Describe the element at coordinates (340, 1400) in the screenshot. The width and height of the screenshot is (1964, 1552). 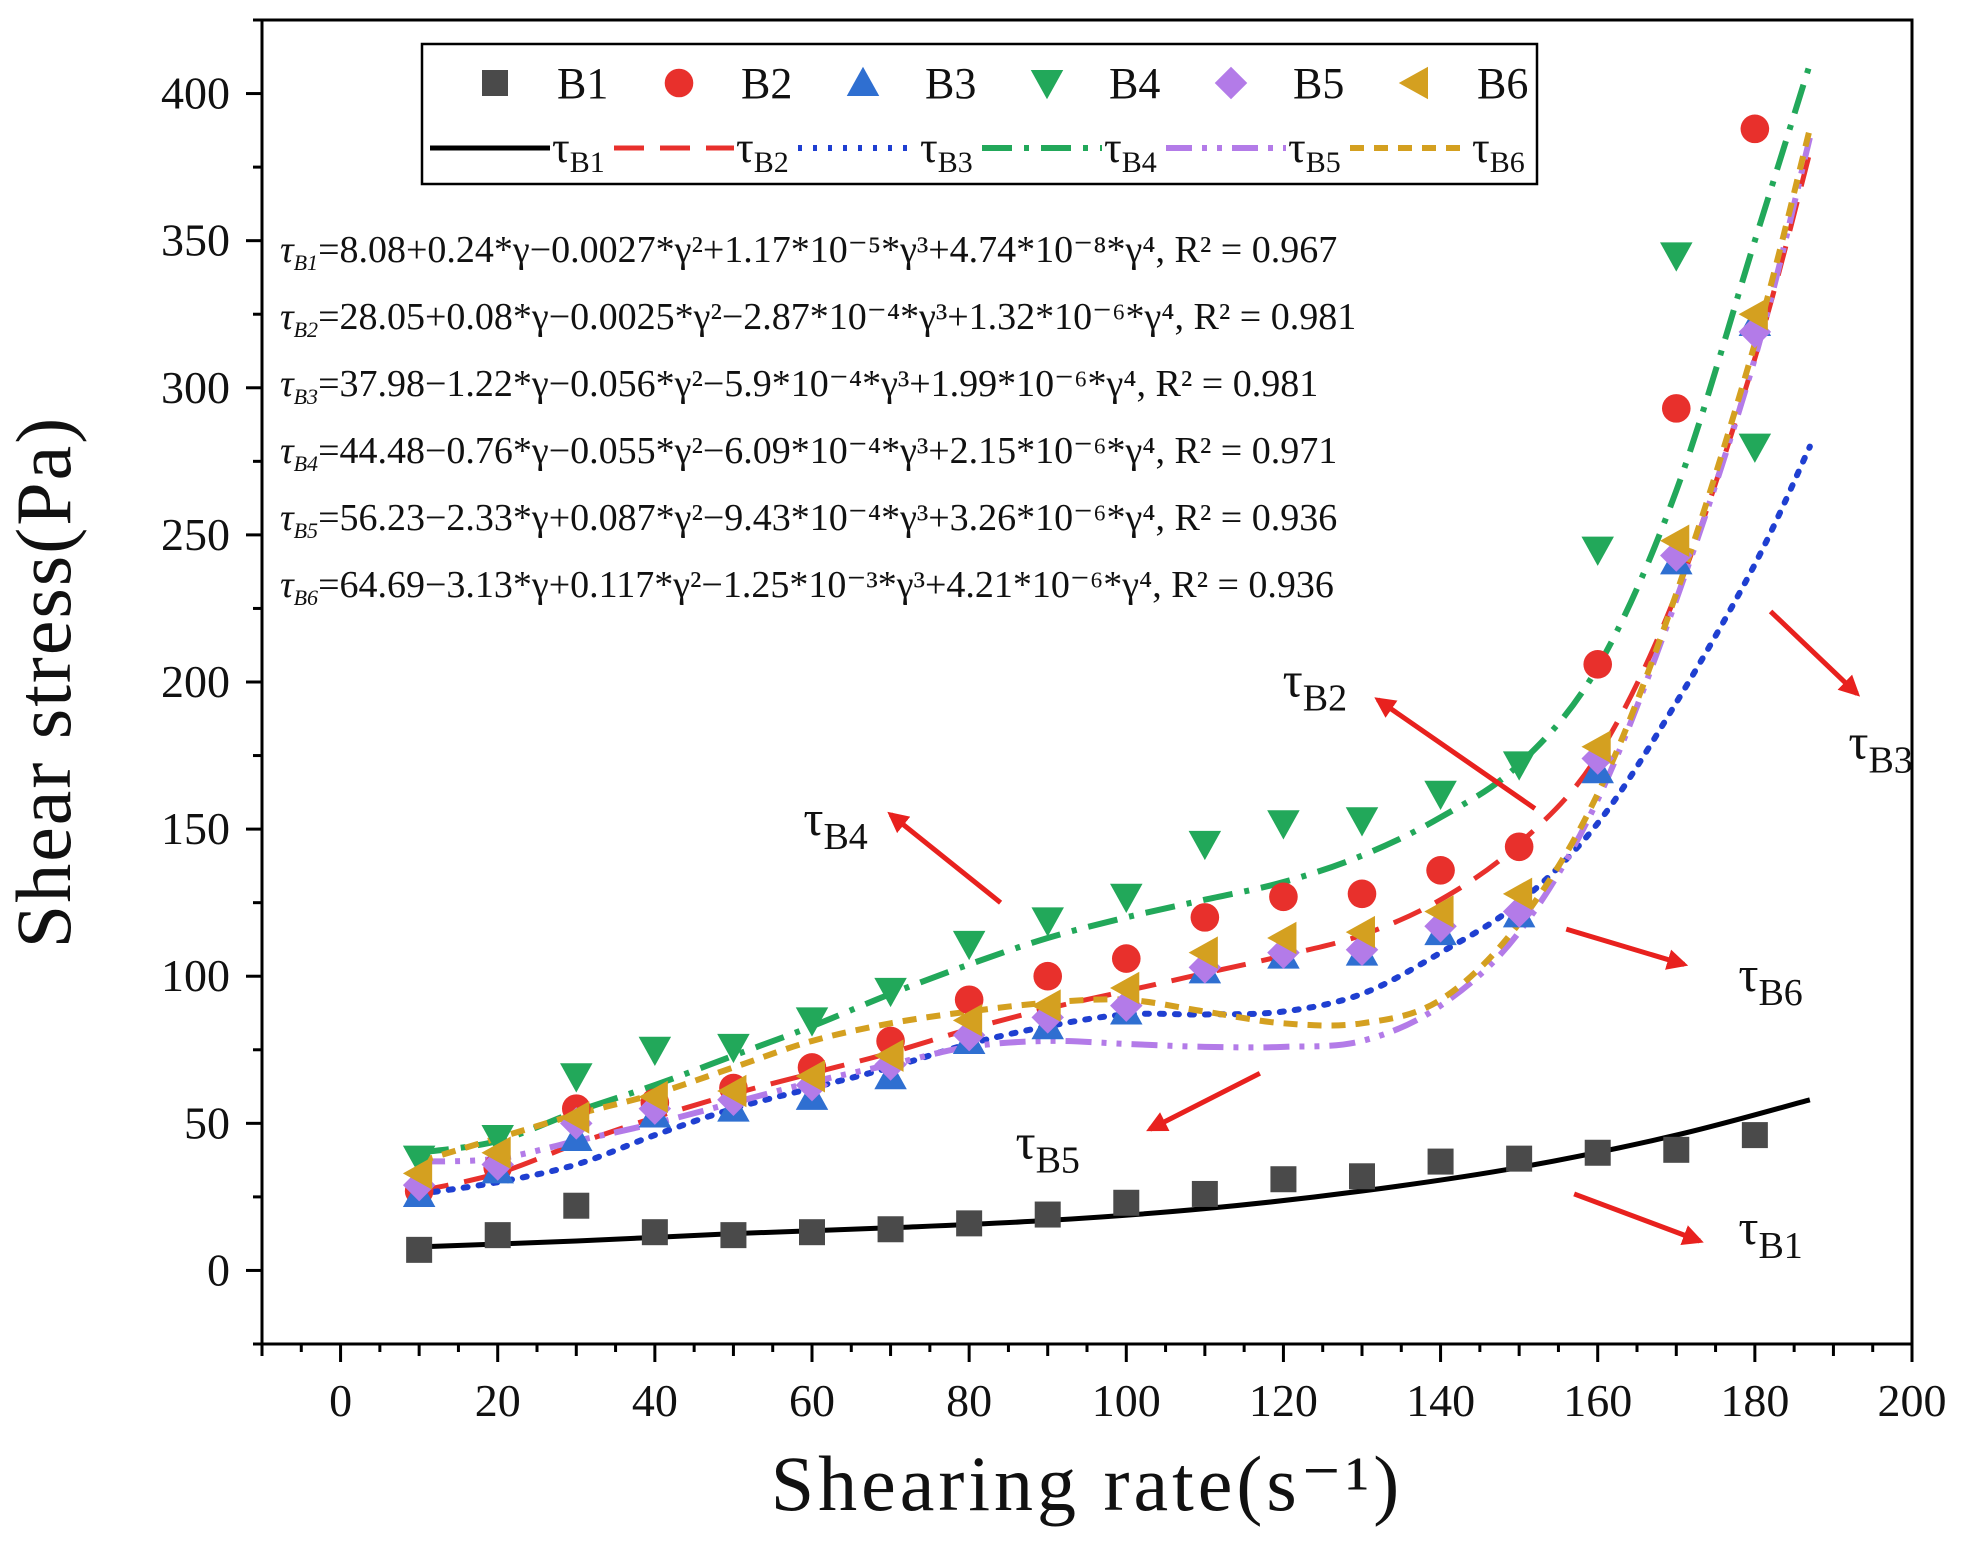
I see `x-tick-label: 0` at that location.